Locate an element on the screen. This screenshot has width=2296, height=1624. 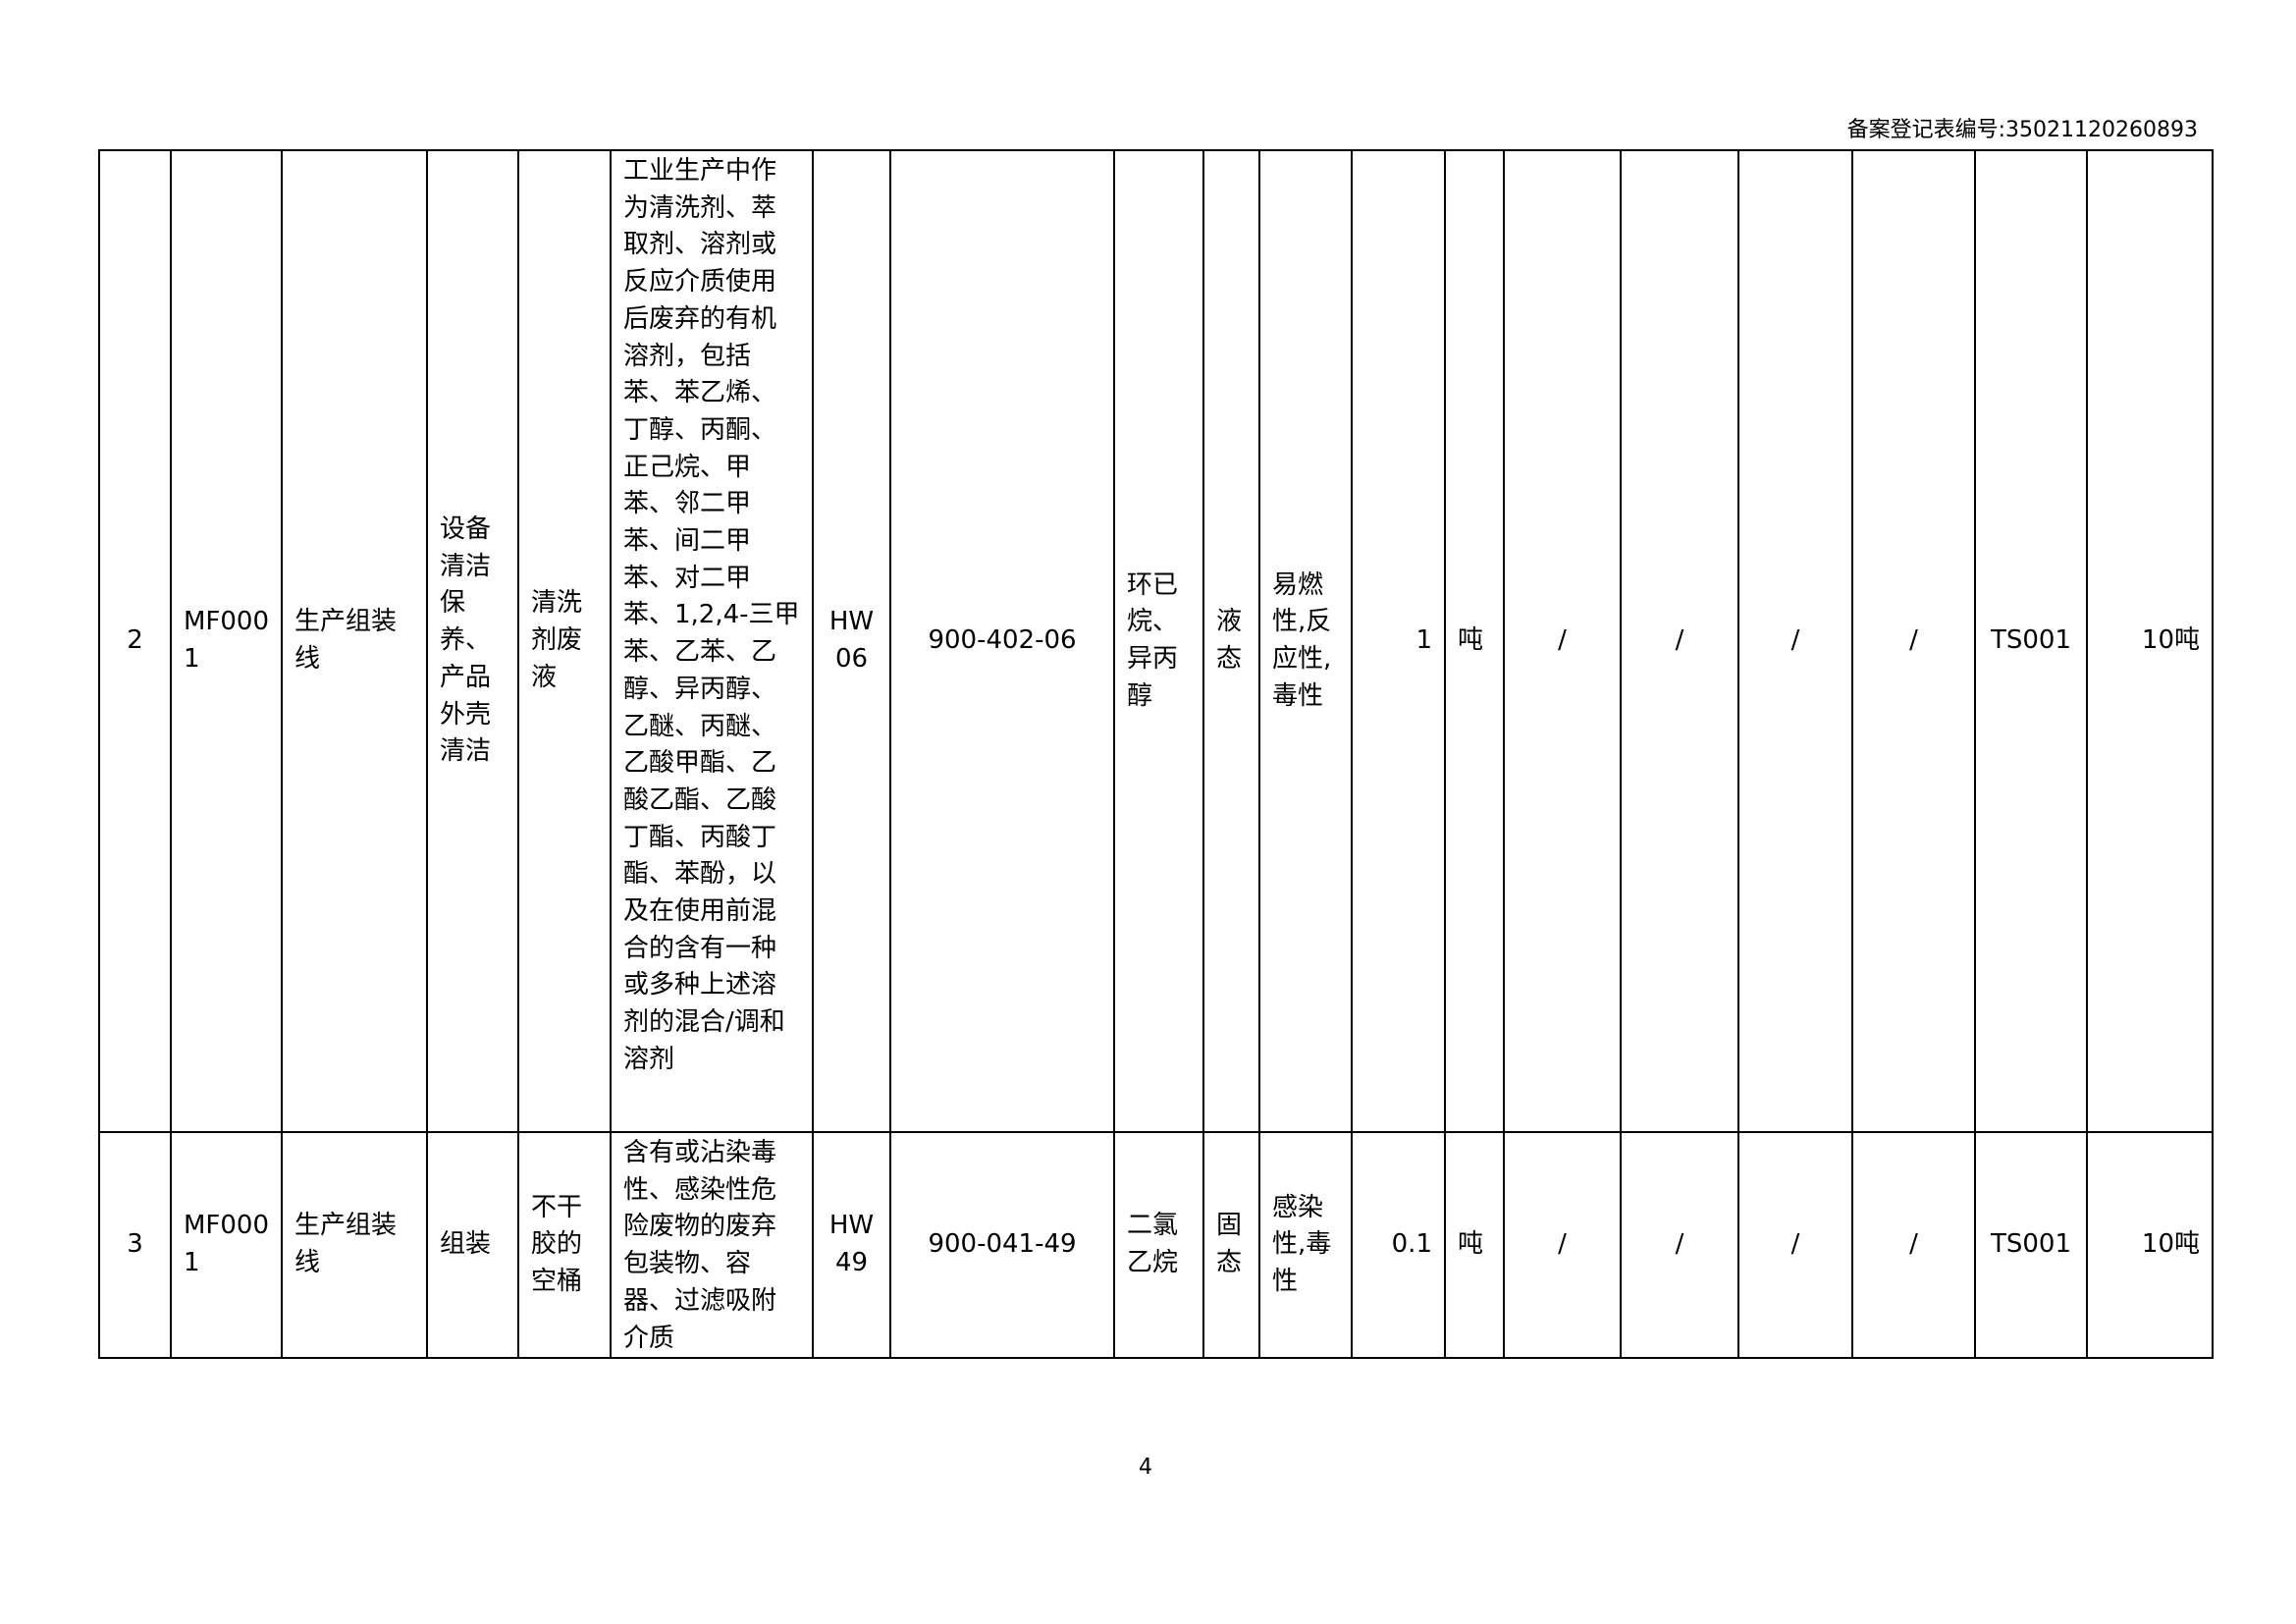
cell-hazardous-component: 环已烷、异丙醇 is located at coordinates (1158, 641).